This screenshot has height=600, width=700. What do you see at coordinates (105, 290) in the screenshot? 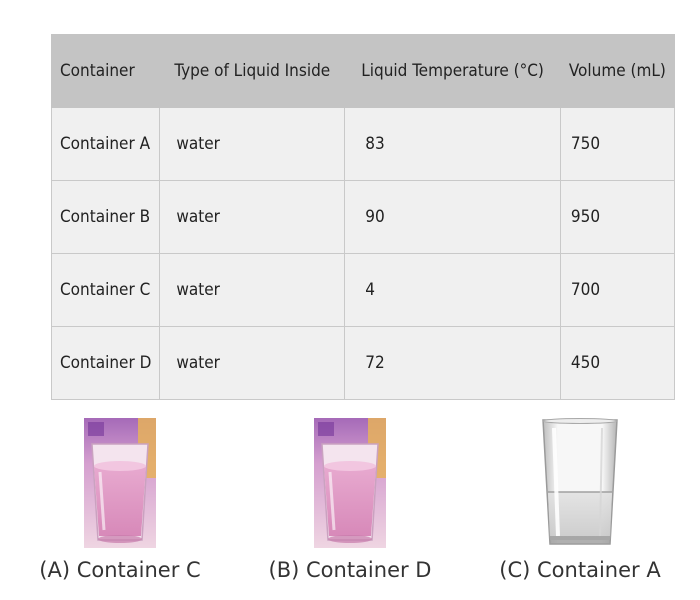
I see `table-cell: Container C` at bounding box center [105, 290].